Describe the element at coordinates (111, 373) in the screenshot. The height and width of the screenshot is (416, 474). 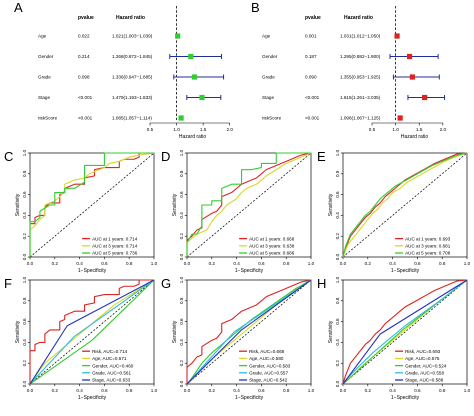
I see `legend-label: Grade, AUC=0.561` at that location.